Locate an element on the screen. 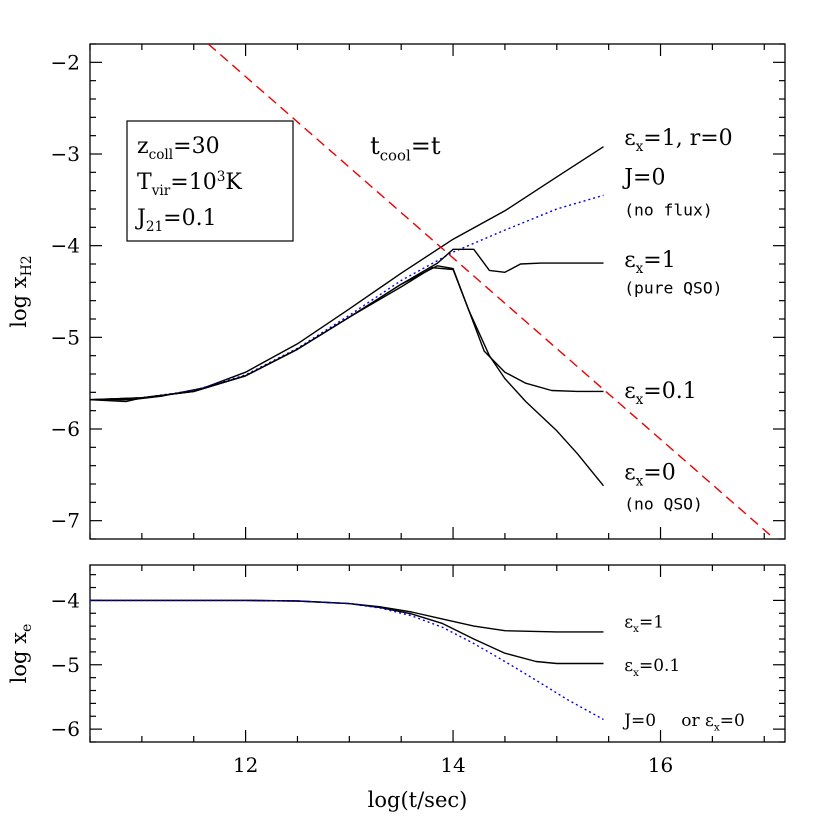  annotation-xe_lbl_j0: J=0 is located at coordinates (639, 721).